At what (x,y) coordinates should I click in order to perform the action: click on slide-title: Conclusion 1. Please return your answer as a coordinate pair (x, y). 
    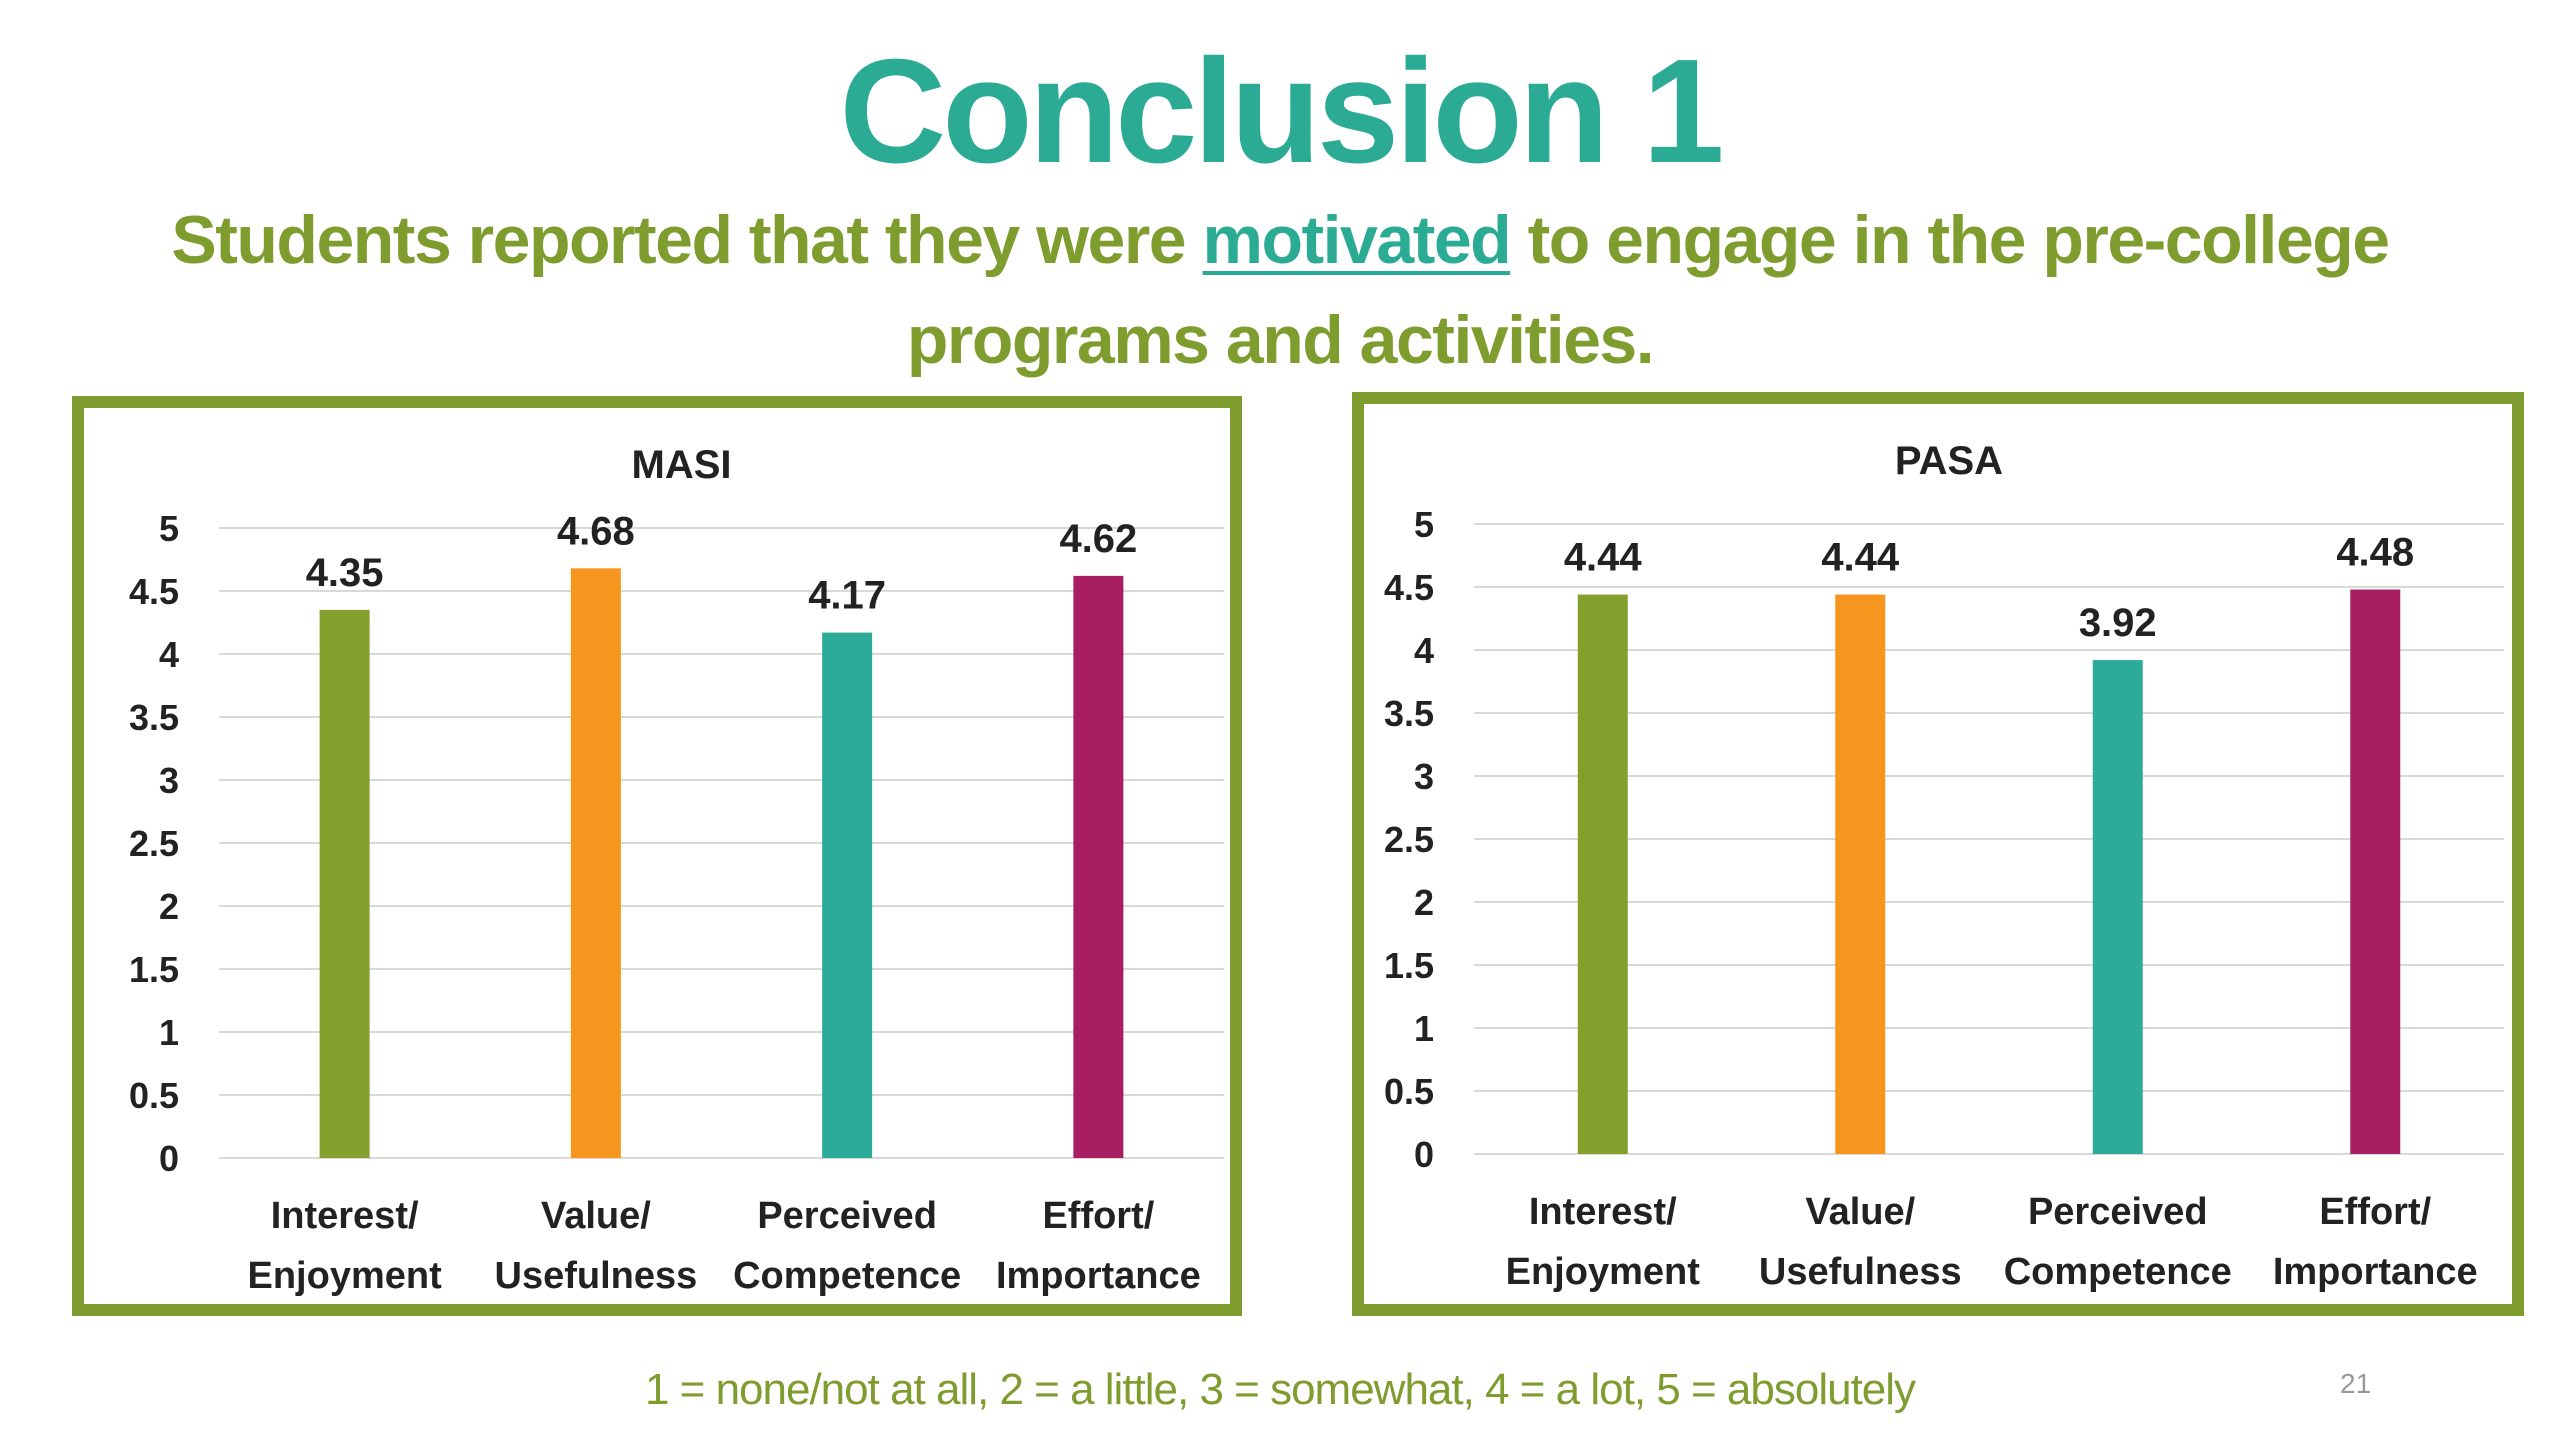
    Looking at the image, I should click on (1281, 111).